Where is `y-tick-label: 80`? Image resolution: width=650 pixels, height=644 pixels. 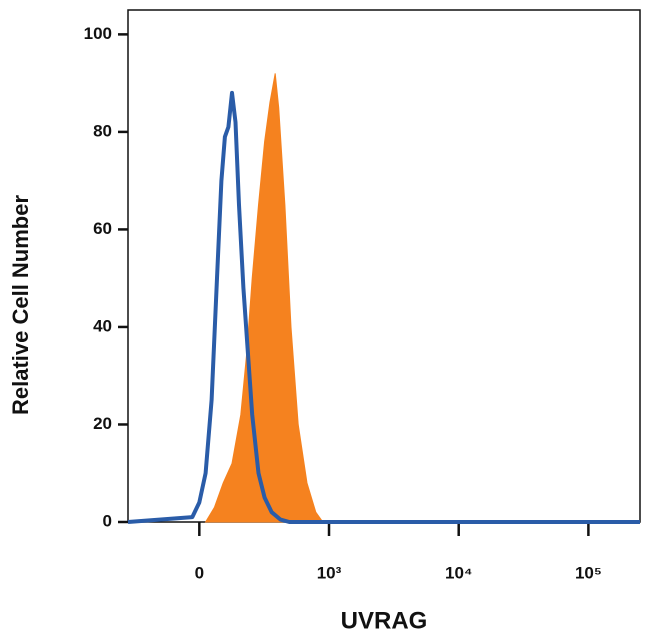
y-tick-label: 80 is located at coordinates (102, 130).